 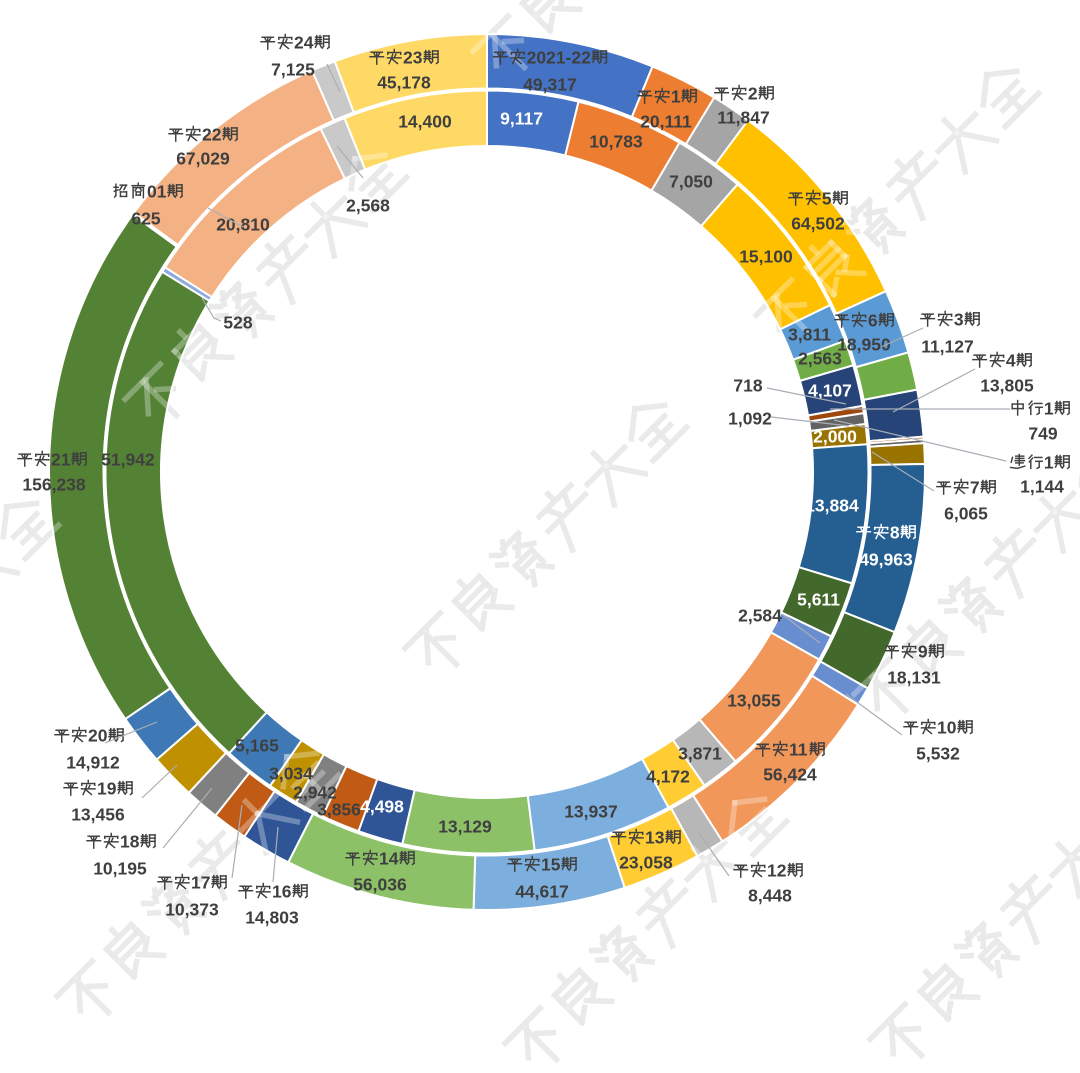 I want to click on svg-text: 10, so click(x=947, y=727).